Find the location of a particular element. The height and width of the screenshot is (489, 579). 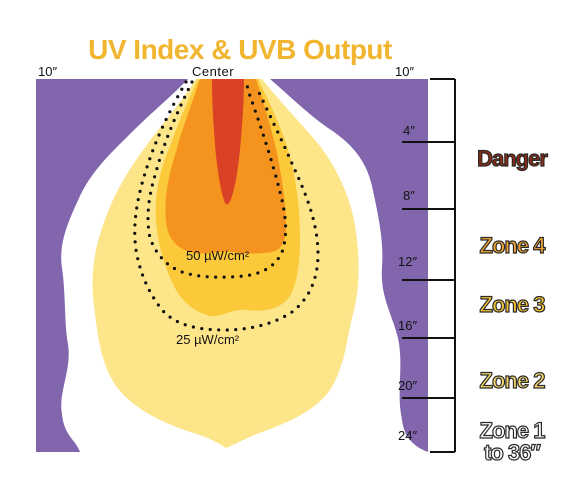

zone-3-label: Zone 3 is located at coordinates (512, 304).